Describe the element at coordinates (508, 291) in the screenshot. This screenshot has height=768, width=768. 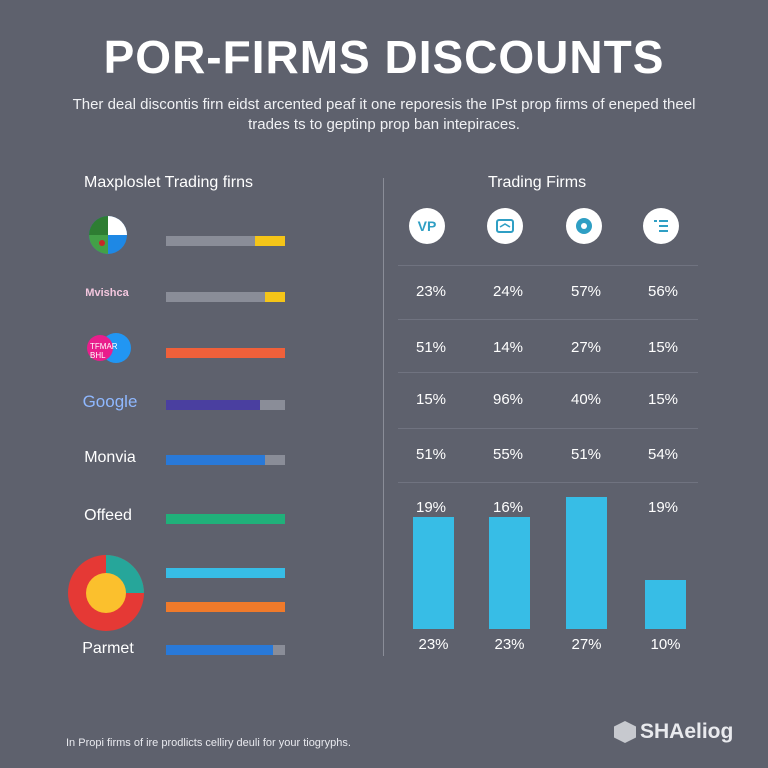
I see `table-cell: 24%` at that location.